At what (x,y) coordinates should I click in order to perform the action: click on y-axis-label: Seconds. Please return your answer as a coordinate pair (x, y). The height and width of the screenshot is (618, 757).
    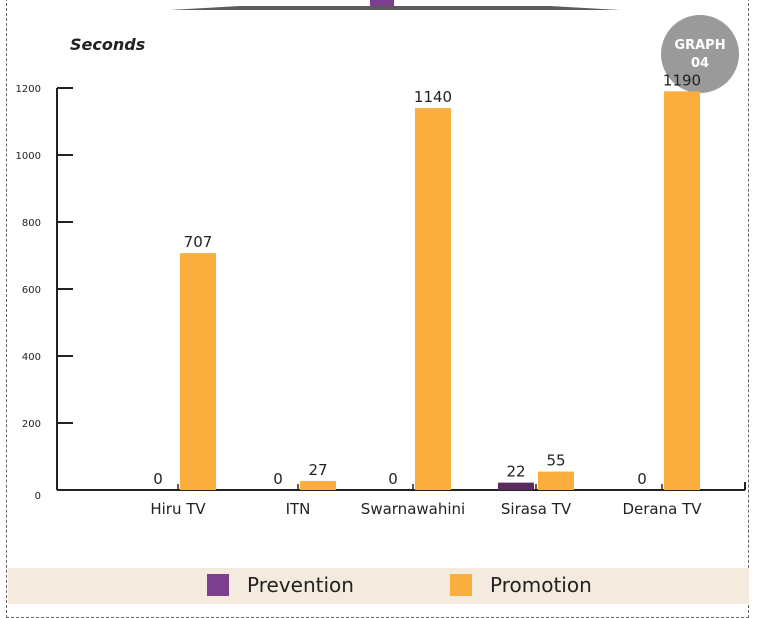
    Looking at the image, I should click on (108, 44).